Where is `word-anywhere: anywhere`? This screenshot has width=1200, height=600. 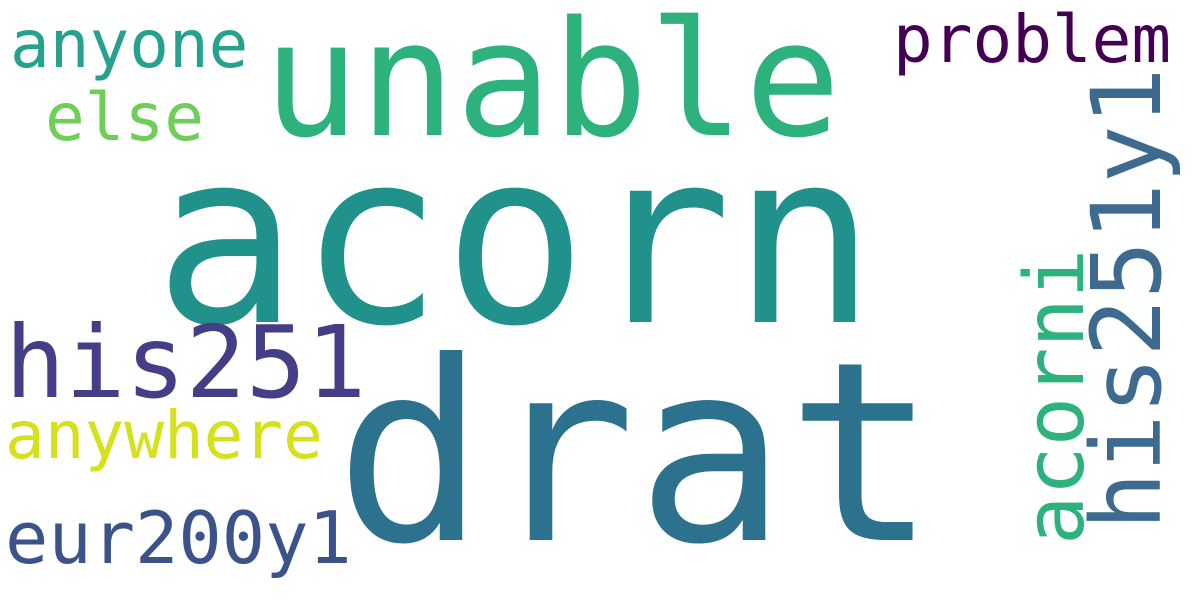
word-anywhere: anywhere is located at coordinates (164, 435).